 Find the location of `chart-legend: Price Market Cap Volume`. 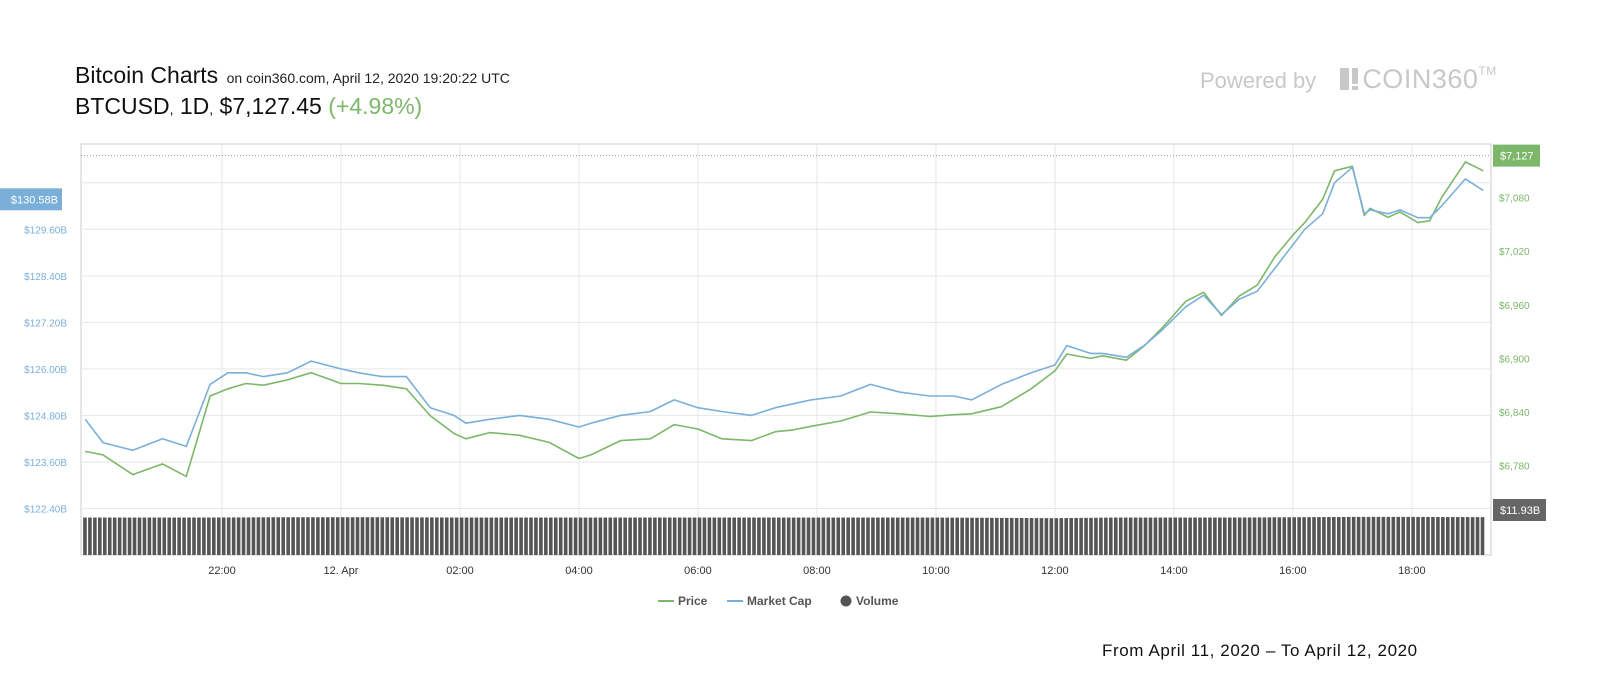

chart-legend: Price Market Cap Volume is located at coordinates (778, 601).